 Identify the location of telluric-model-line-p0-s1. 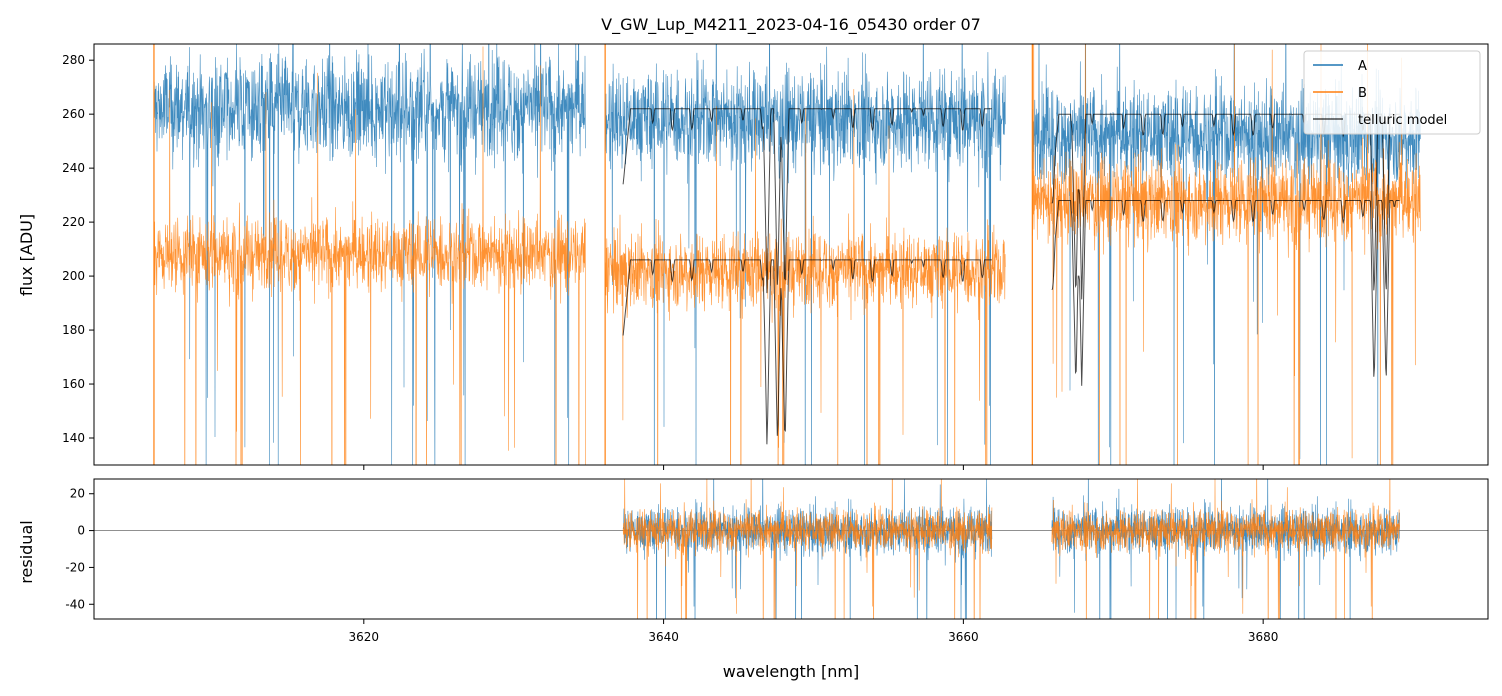
(1225, 293).